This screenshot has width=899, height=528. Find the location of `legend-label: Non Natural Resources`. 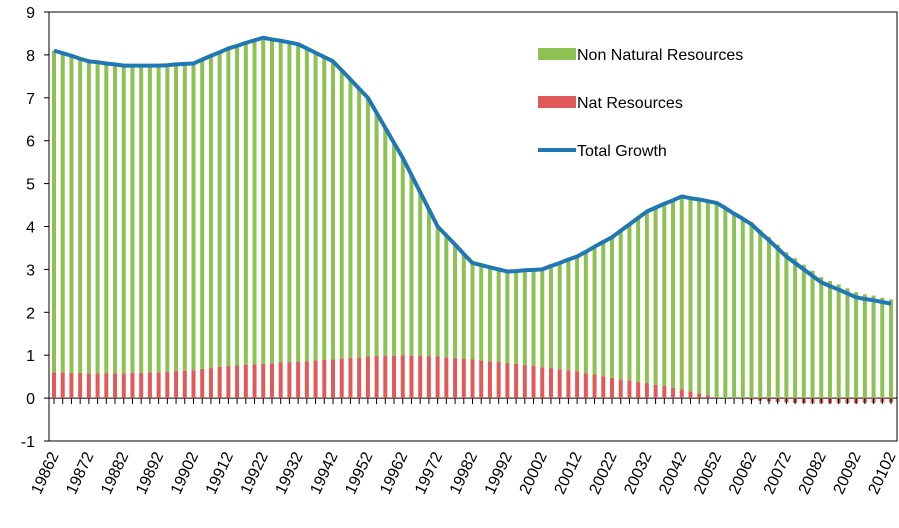

legend-label: Non Natural Resources is located at coordinates (660, 55).